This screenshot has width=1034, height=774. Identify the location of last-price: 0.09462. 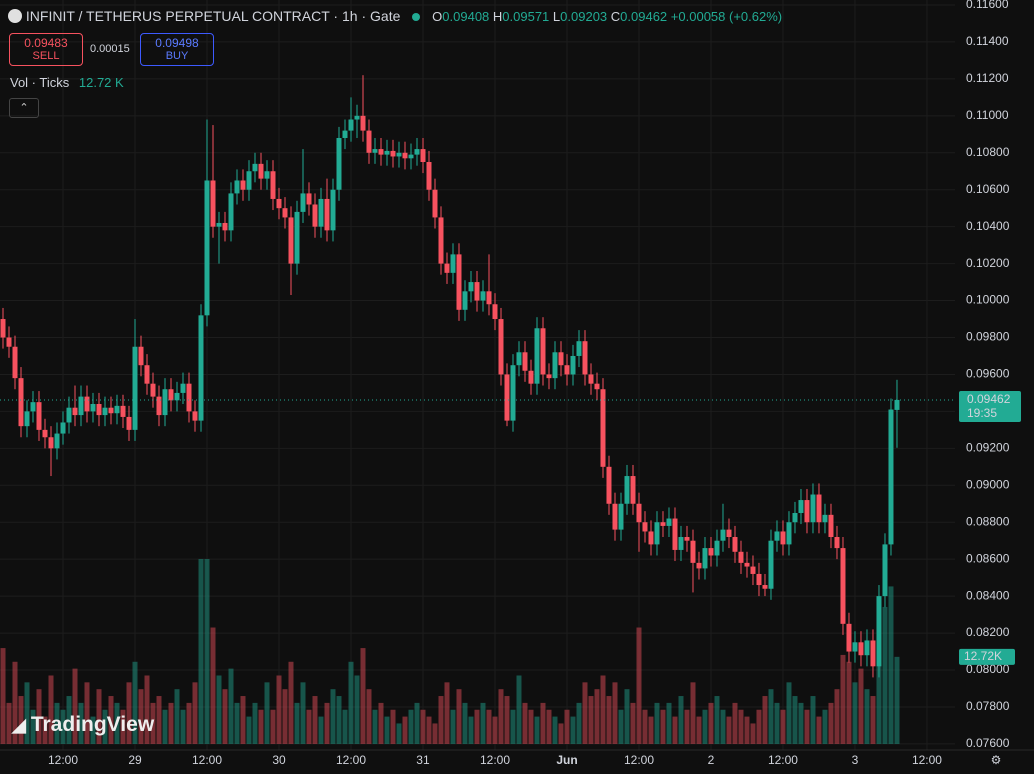
(989, 399).